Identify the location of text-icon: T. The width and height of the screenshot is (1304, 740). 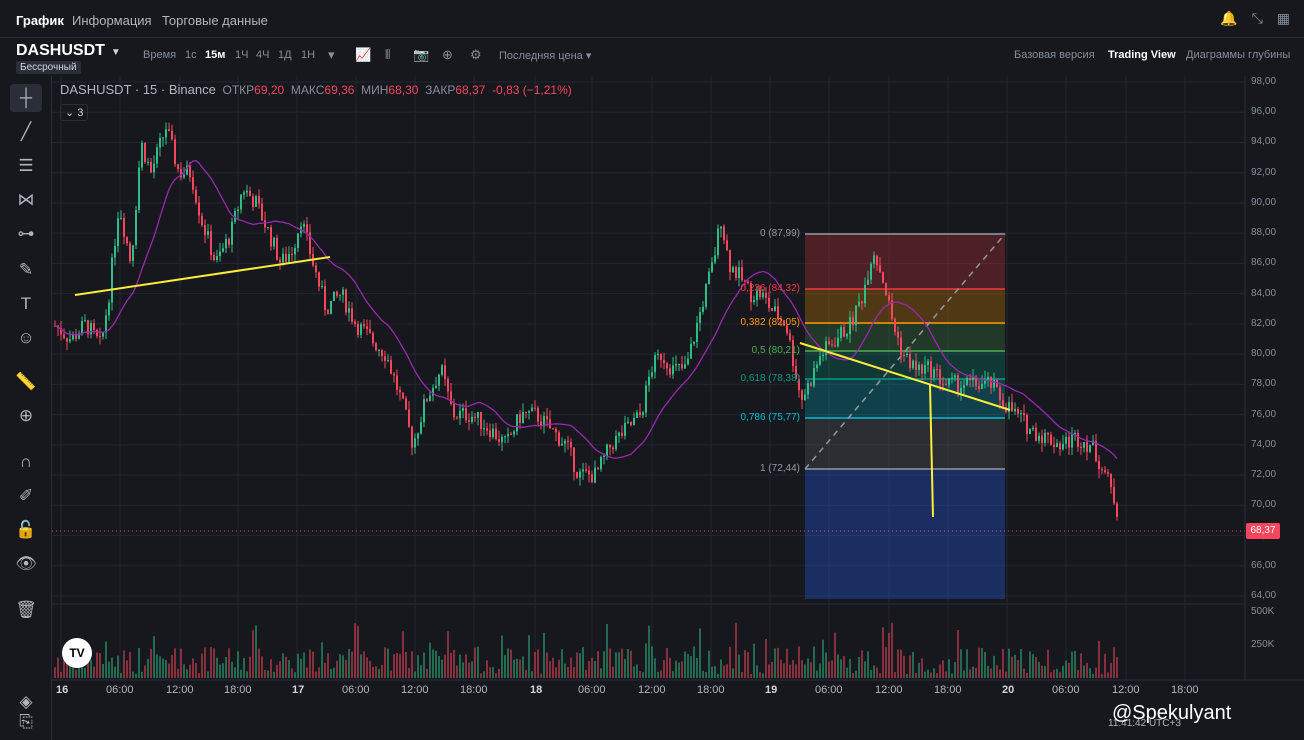
(26, 303).